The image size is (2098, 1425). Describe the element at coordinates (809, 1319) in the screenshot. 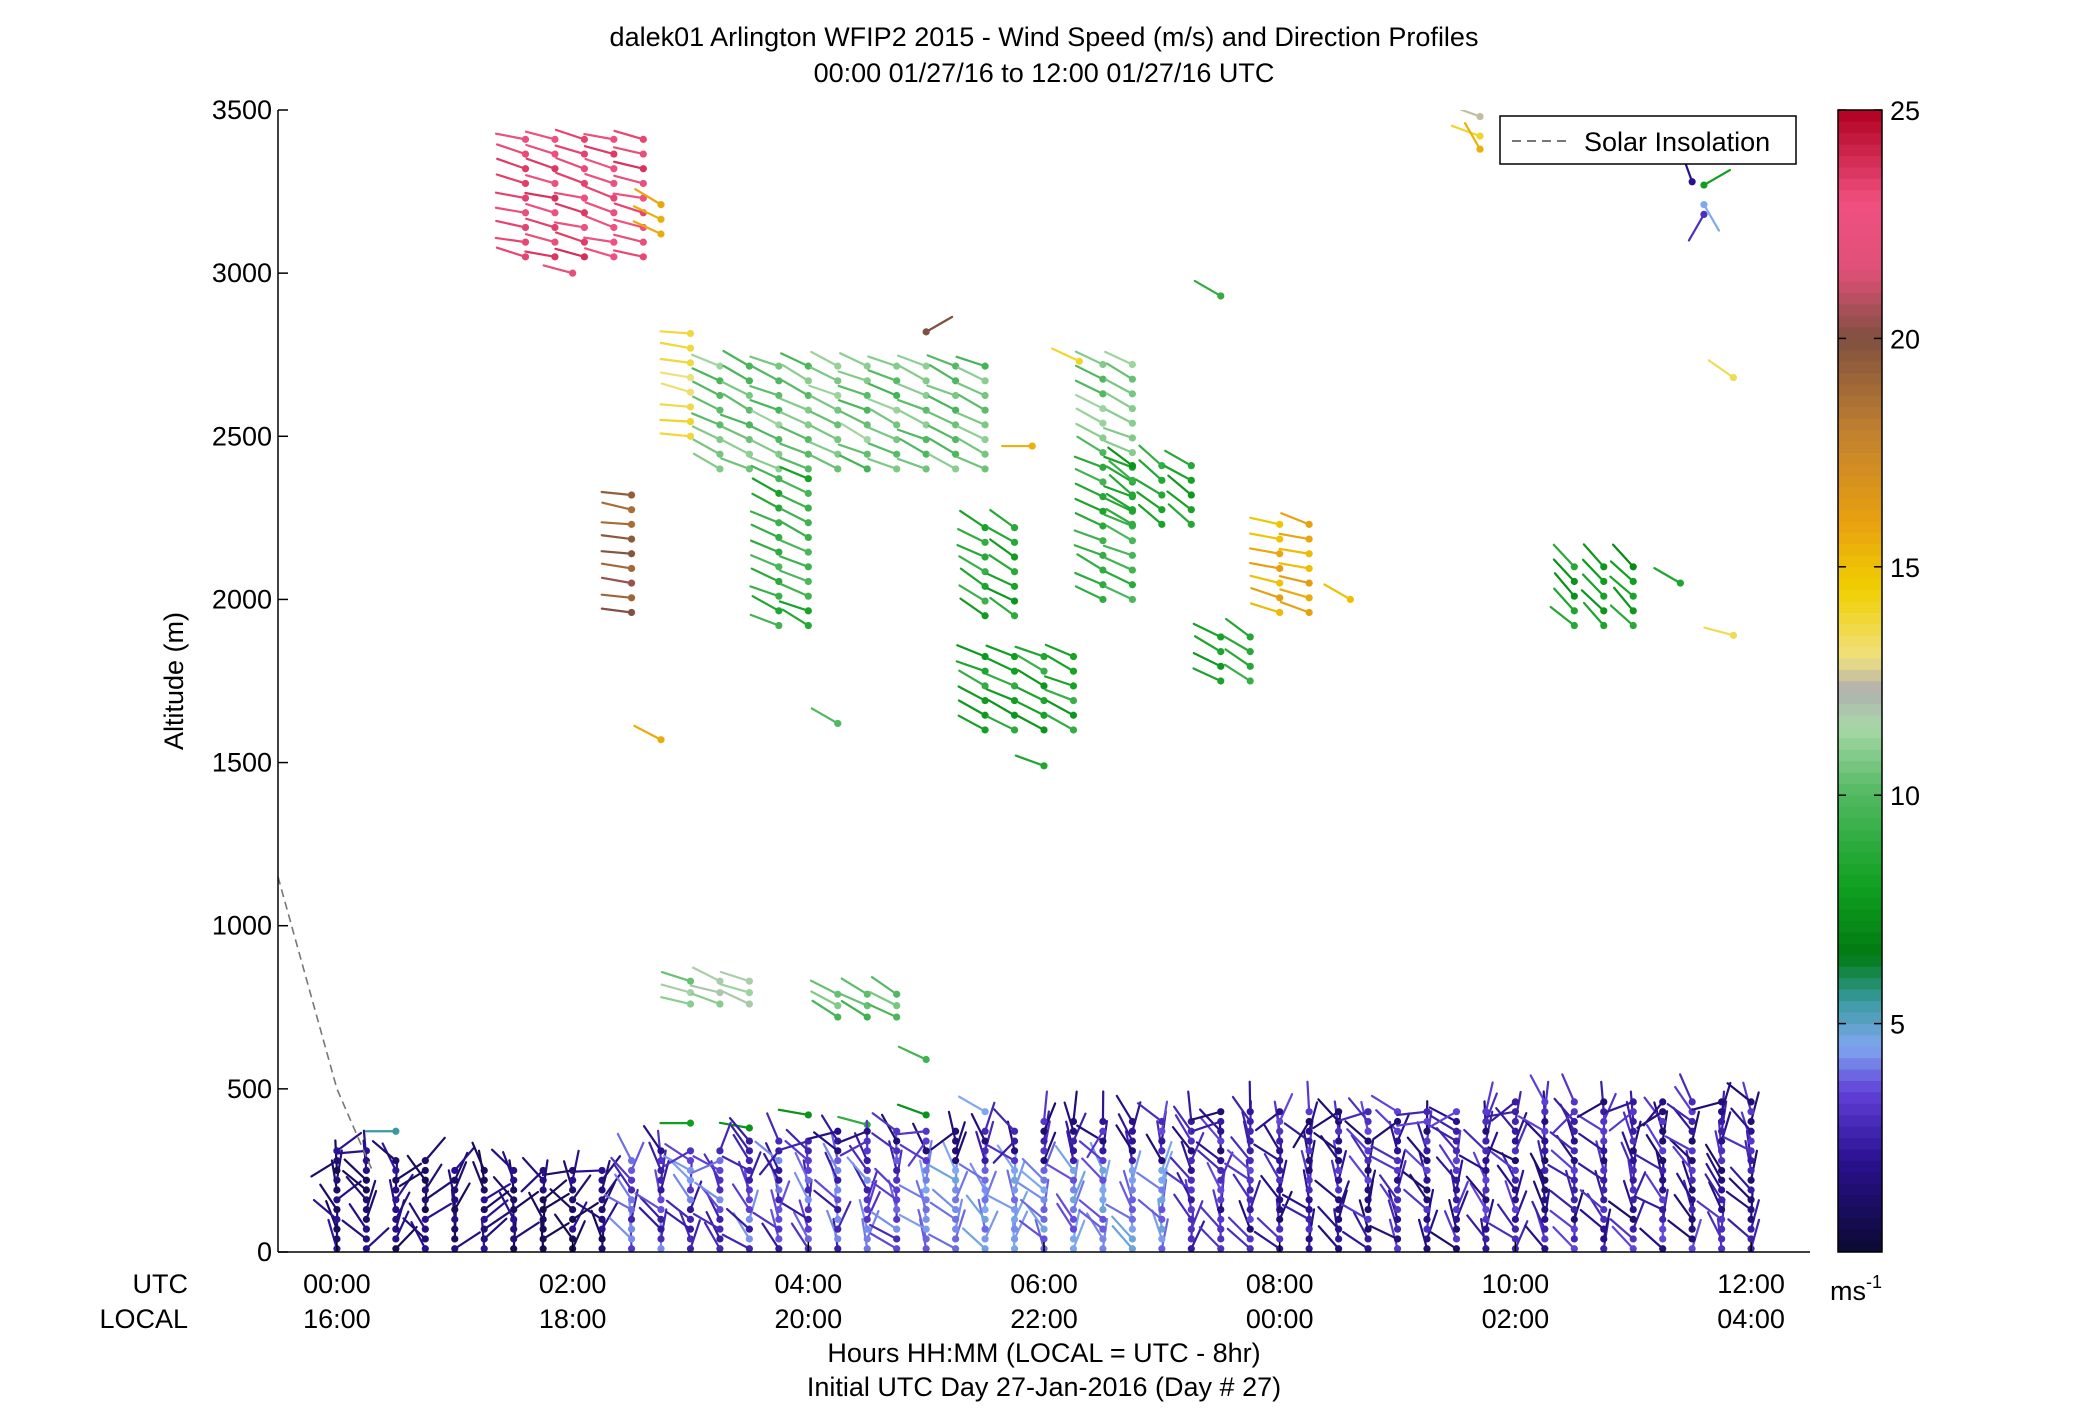

I see `x-tick-label-local: 20:00` at that location.